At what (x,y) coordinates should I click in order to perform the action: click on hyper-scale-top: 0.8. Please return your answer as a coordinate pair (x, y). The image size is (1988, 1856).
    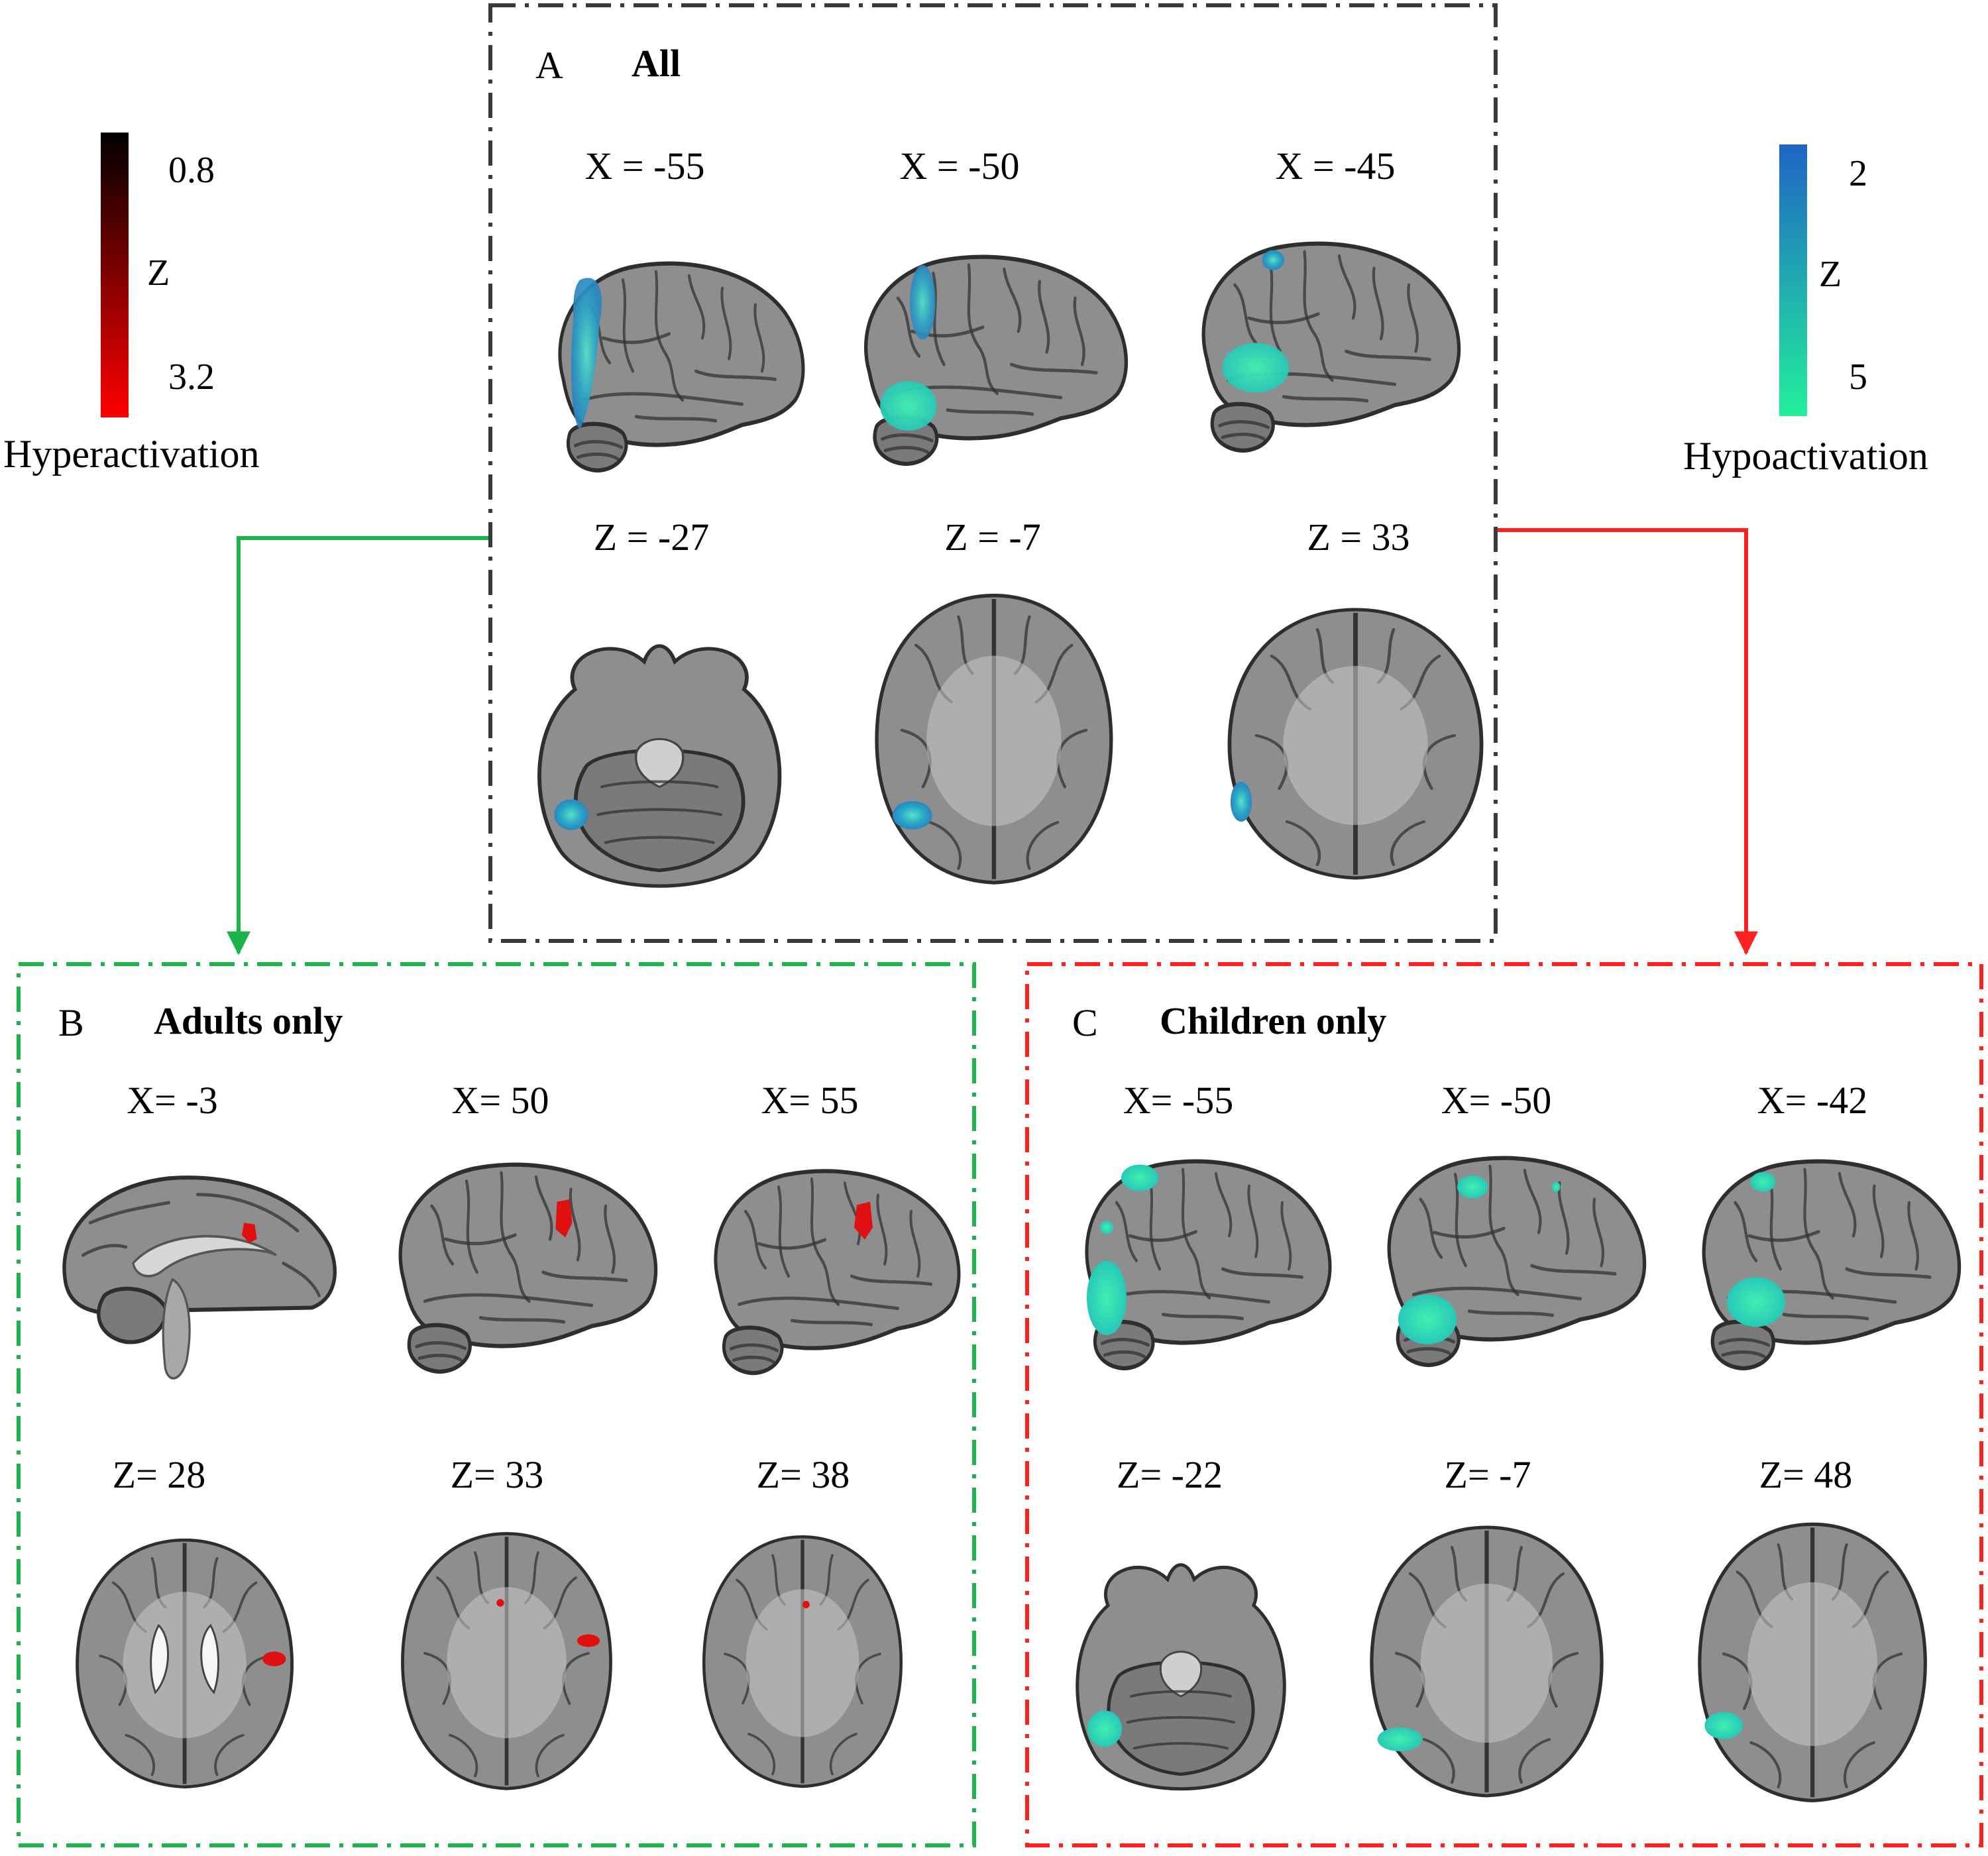
    Looking at the image, I should click on (191, 170).